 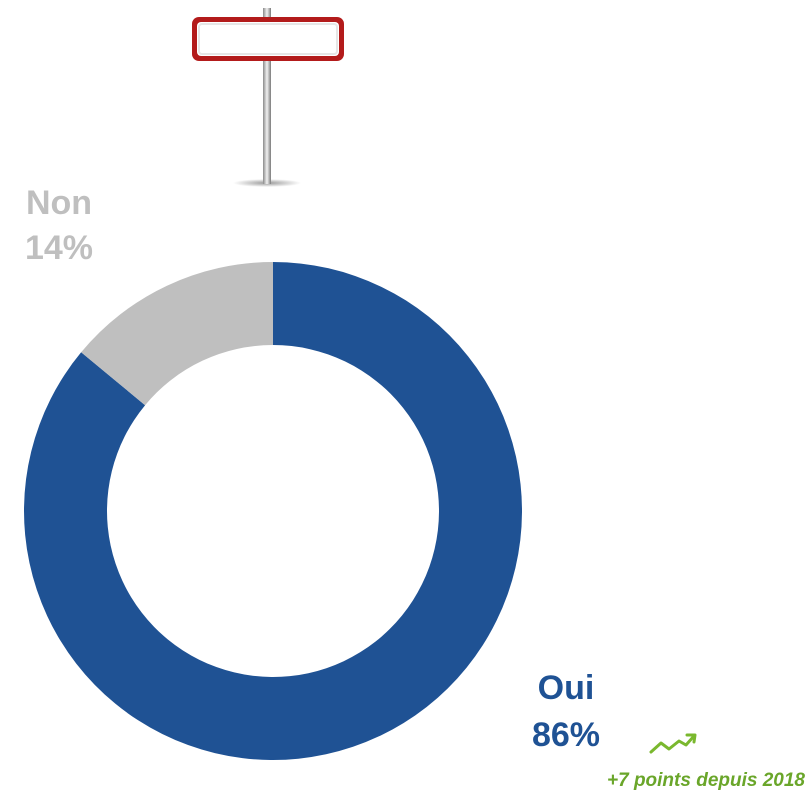 What do you see at coordinates (59, 248) in the screenshot?
I see `value-label: 14%` at bounding box center [59, 248].